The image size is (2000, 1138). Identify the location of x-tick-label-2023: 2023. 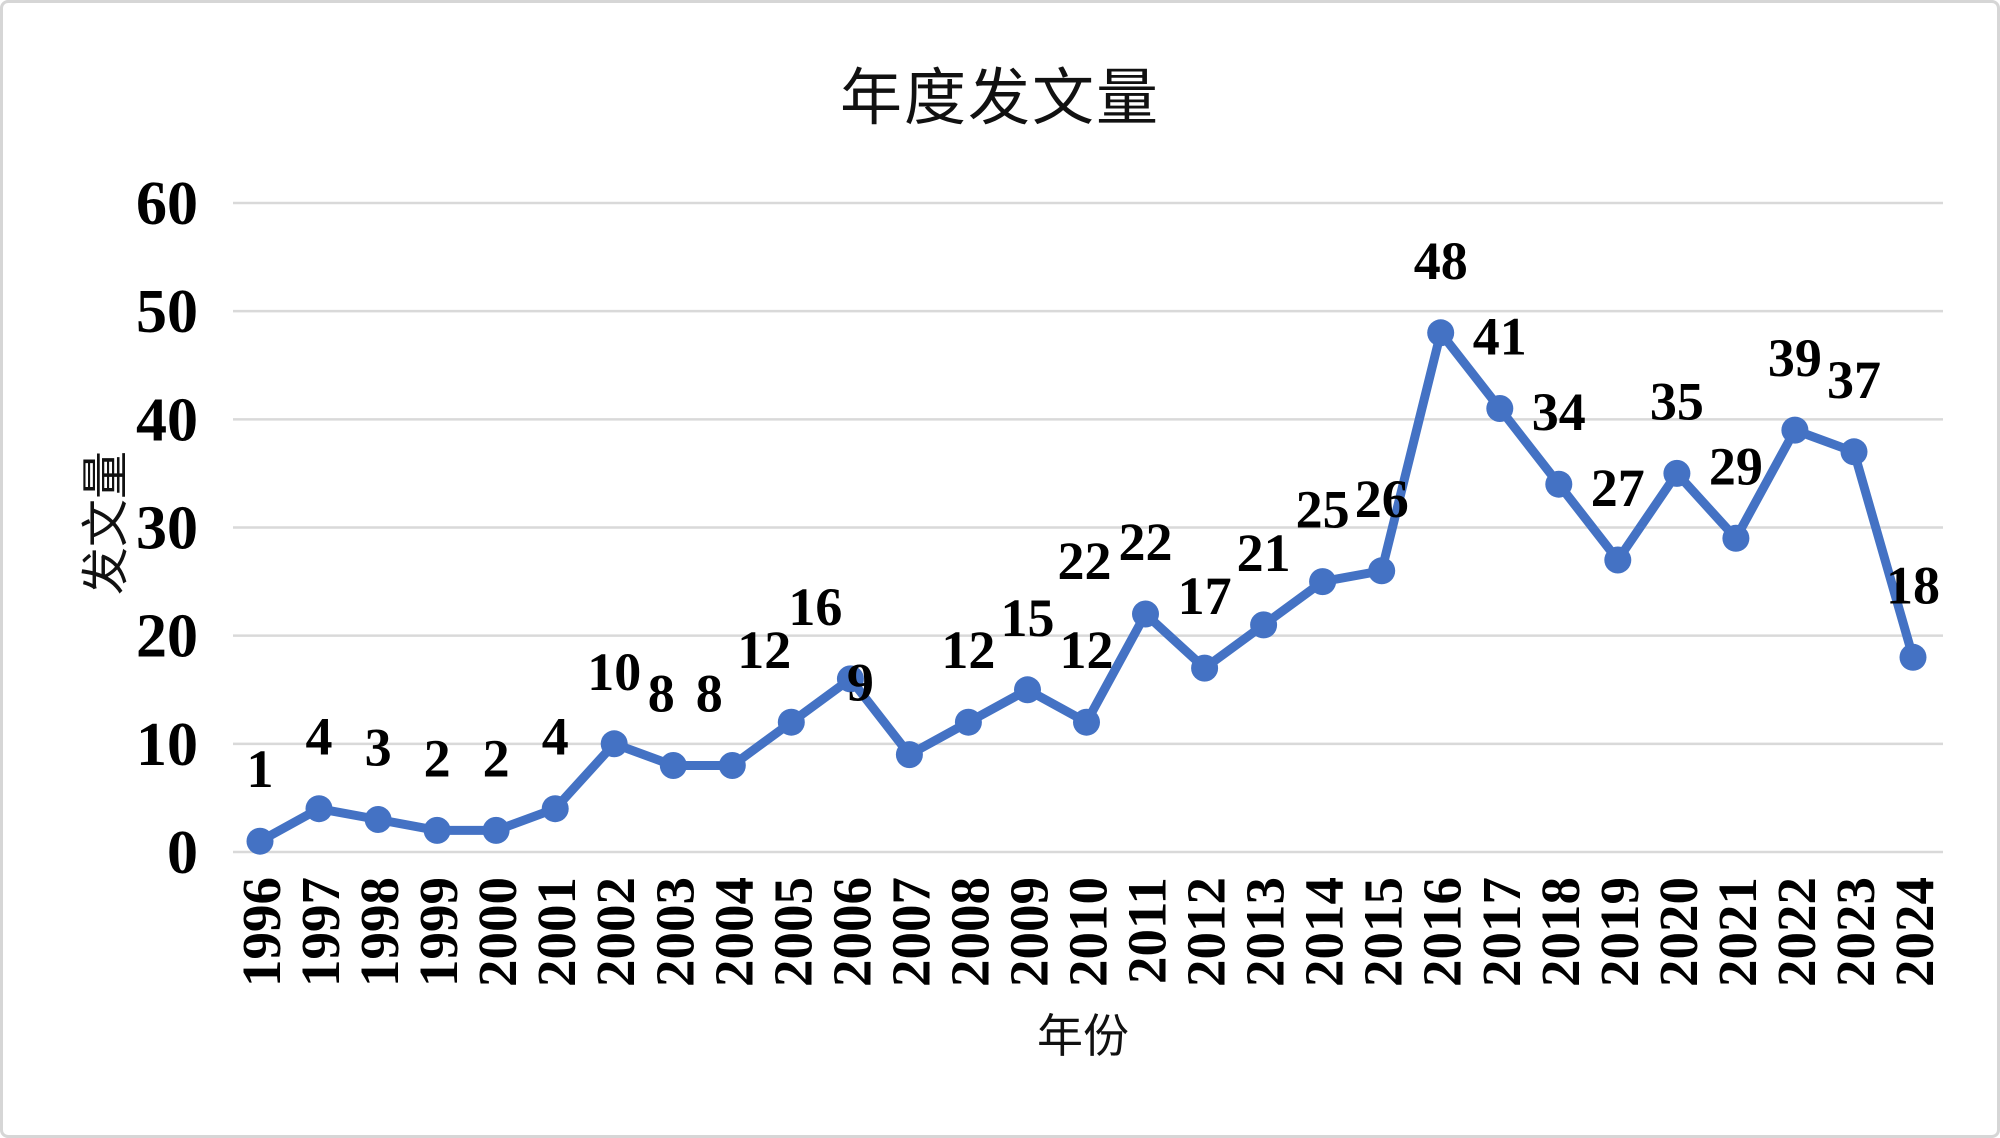
(1855, 932).